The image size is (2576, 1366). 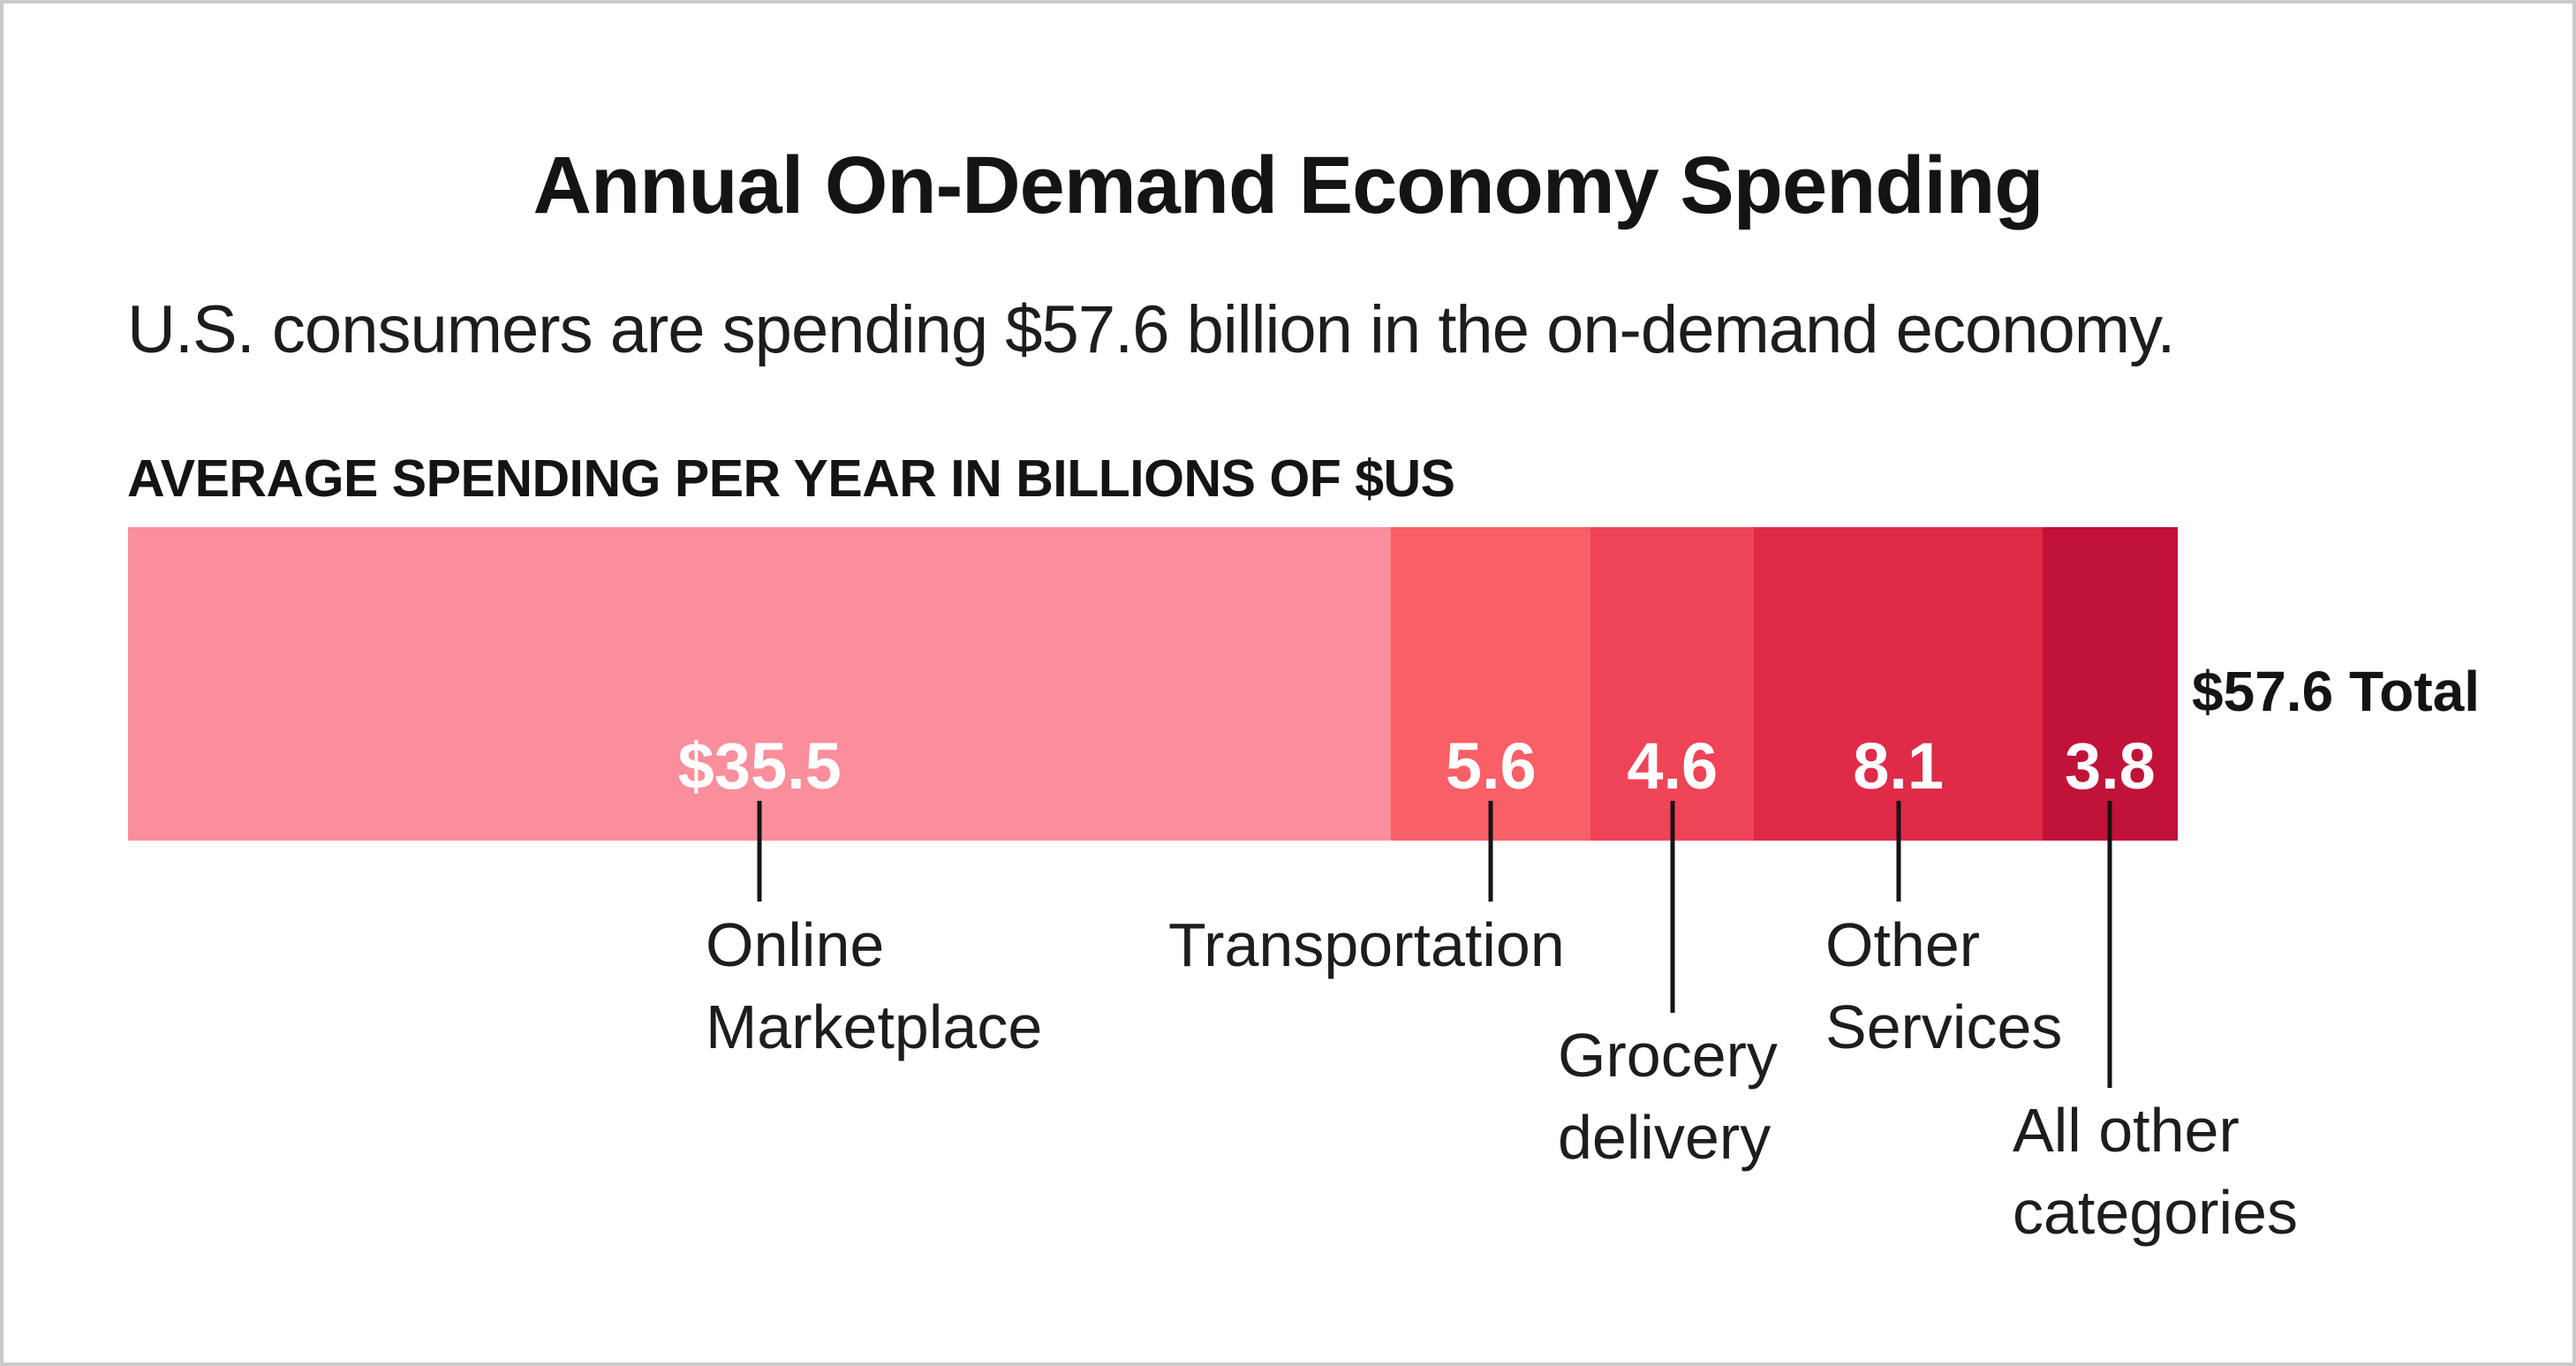 What do you see at coordinates (1672, 907) in the screenshot?
I see `callout-line-grocery-delivery` at bounding box center [1672, 907].